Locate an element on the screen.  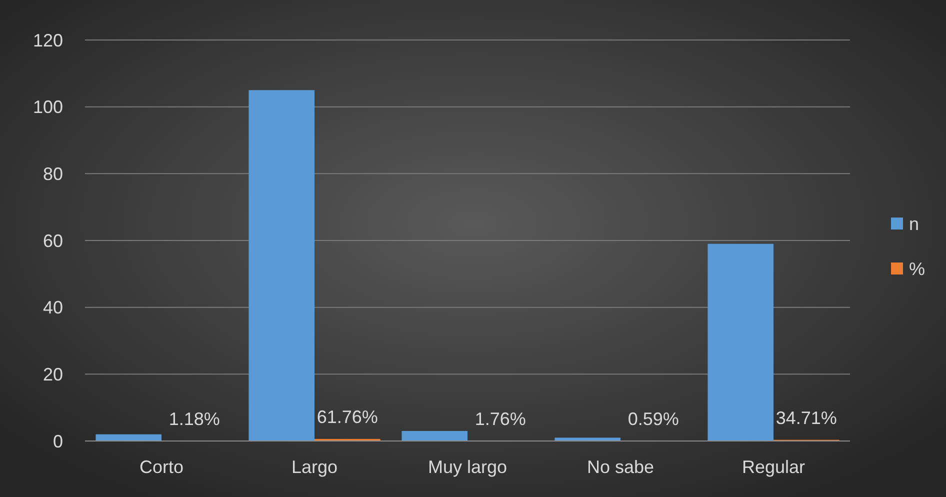
data-label: 0.59% is located at coordinates (653, 418).